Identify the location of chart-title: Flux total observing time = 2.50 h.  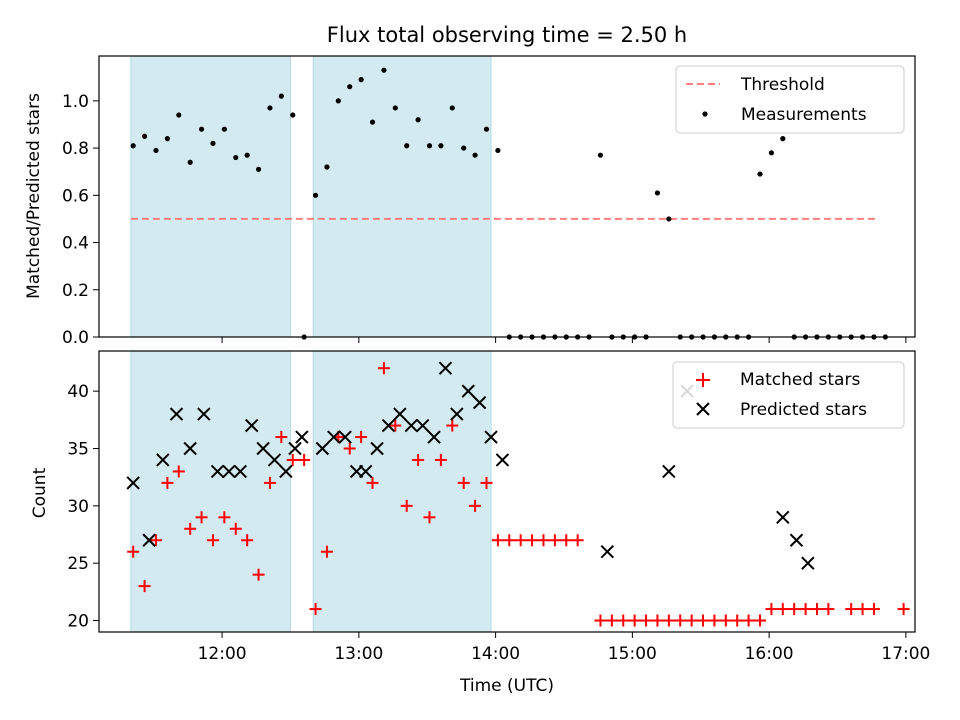
(507, 35).